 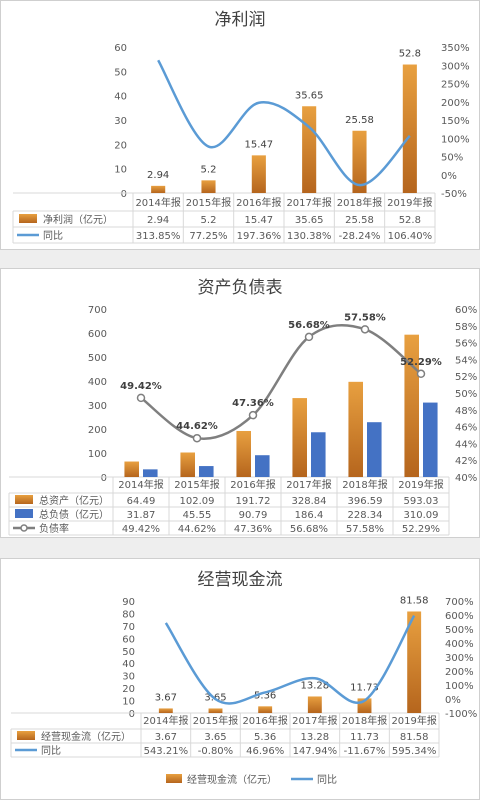 I want to click on table-cell: 228.34, so click(x=365, y=515).